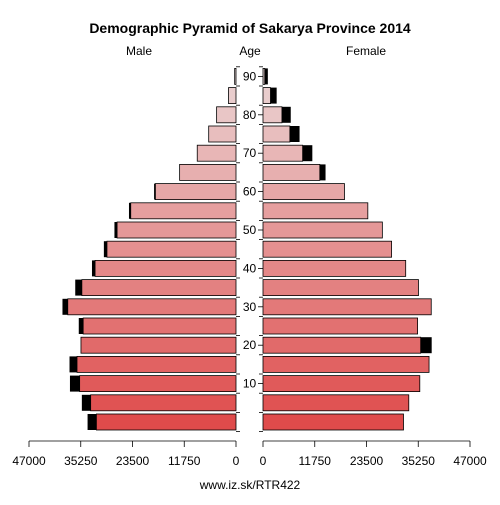 The height and width of the screenshot is (505, 500). What do you see at coordinates (139, 51) in the screenshot?
I see `male-label: Male` at bounding box center [139, 51].